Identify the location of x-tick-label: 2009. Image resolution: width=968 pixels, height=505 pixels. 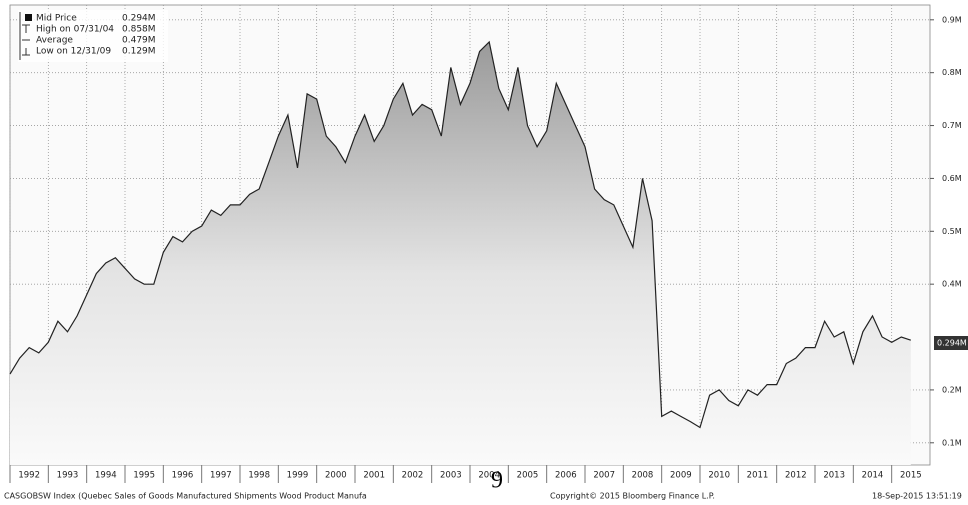
(681, 476).